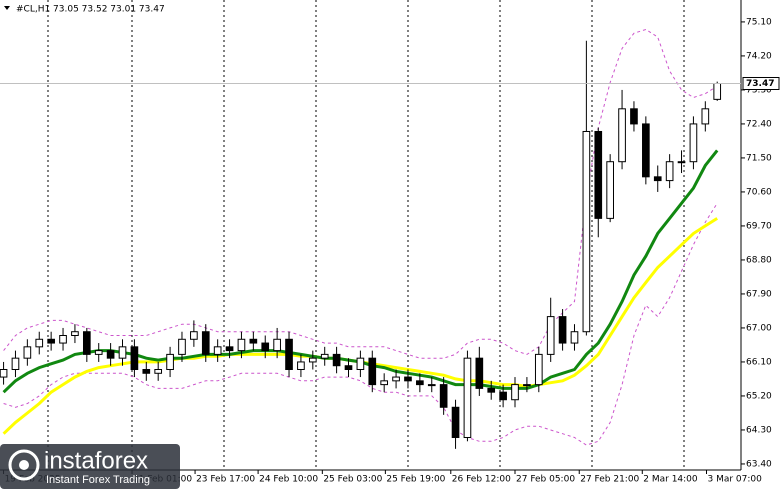  I want to click on y-tick-label: 65.20, so click(759, 396).